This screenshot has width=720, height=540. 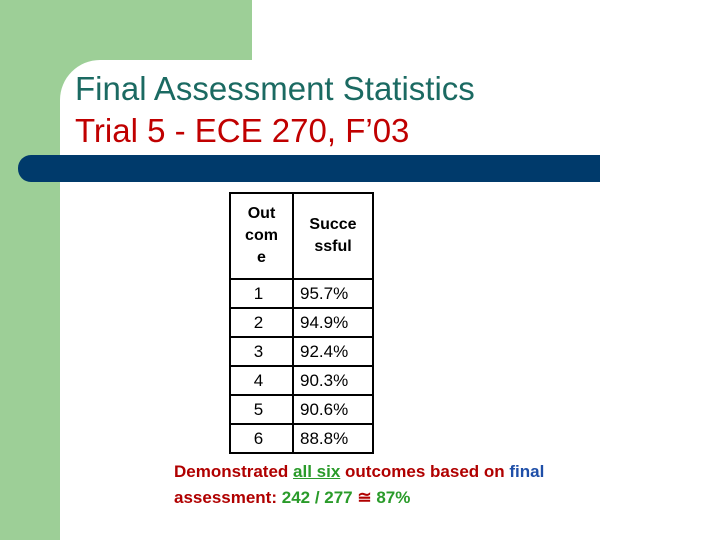 What do you see at coordinates (261, 293) in the screenshot?
I see `outcome-cell: 1` at bounding box center [261, 293].